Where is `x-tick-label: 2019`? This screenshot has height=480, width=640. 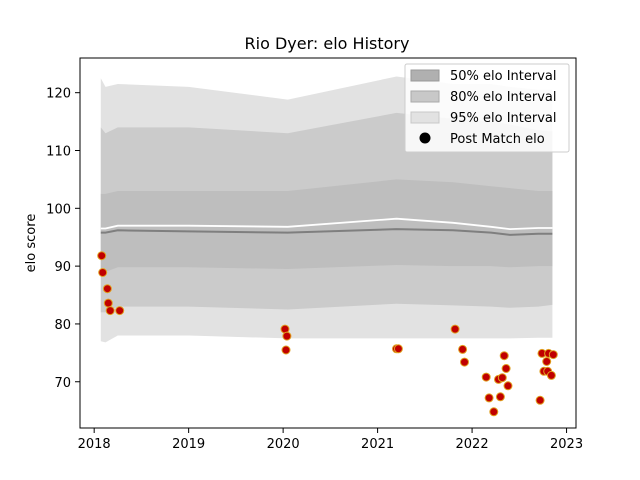
x-tick-label: 2019 is located at coordinates (188, 444).